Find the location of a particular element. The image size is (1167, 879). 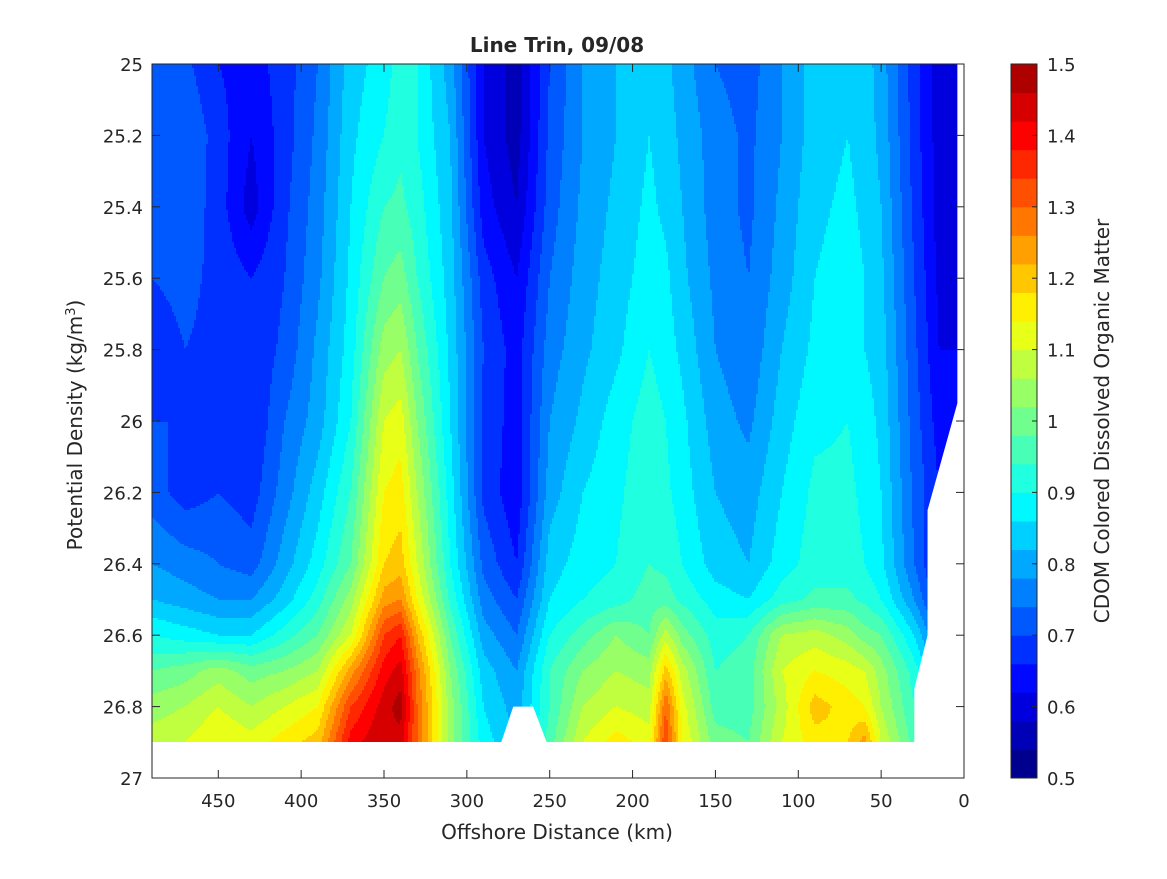

x-tick-label: 0 is located at coordinates (963, 801).